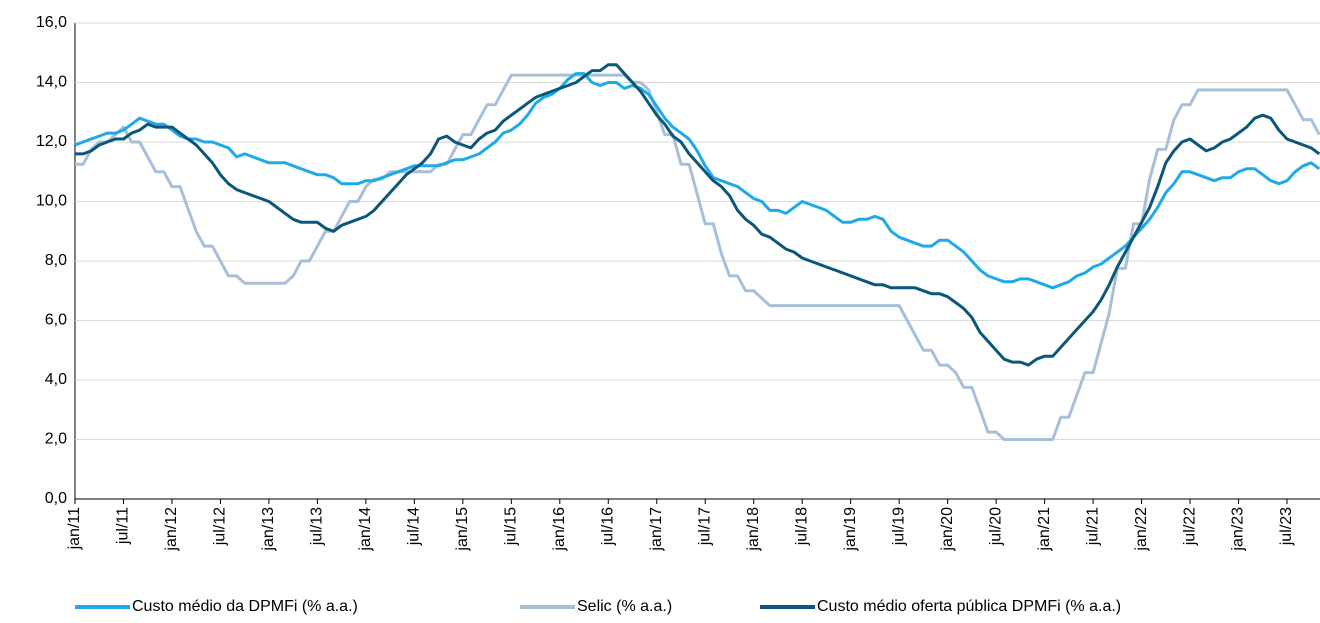  What do you see at coordinates (268, 529) in the screenshot?
I see `x-tick-label: jan/13` at bounding box center [268, 529].